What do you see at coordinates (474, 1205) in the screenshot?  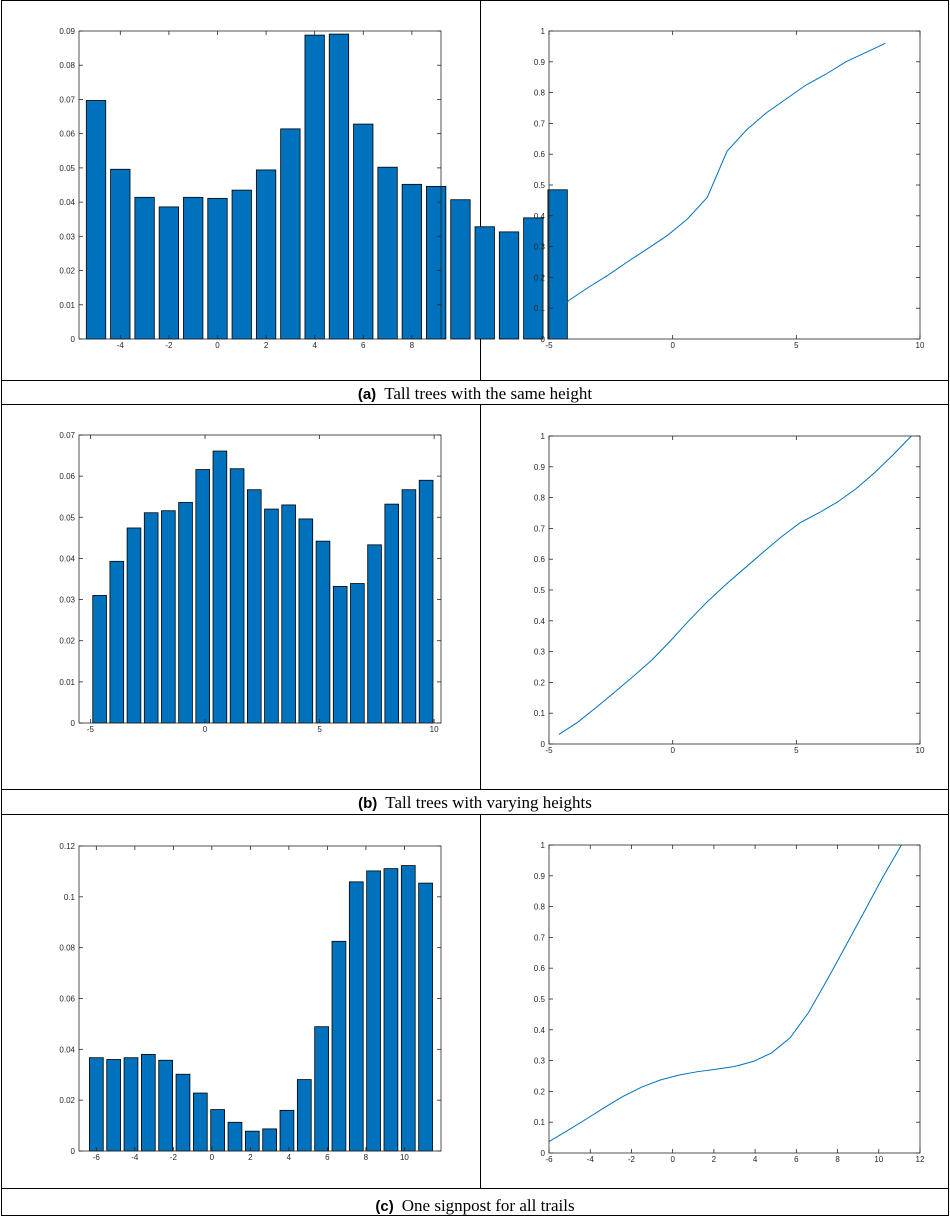 I see `caption-c: (c) One signpost for all trails` at bounding box center [474, 1205].